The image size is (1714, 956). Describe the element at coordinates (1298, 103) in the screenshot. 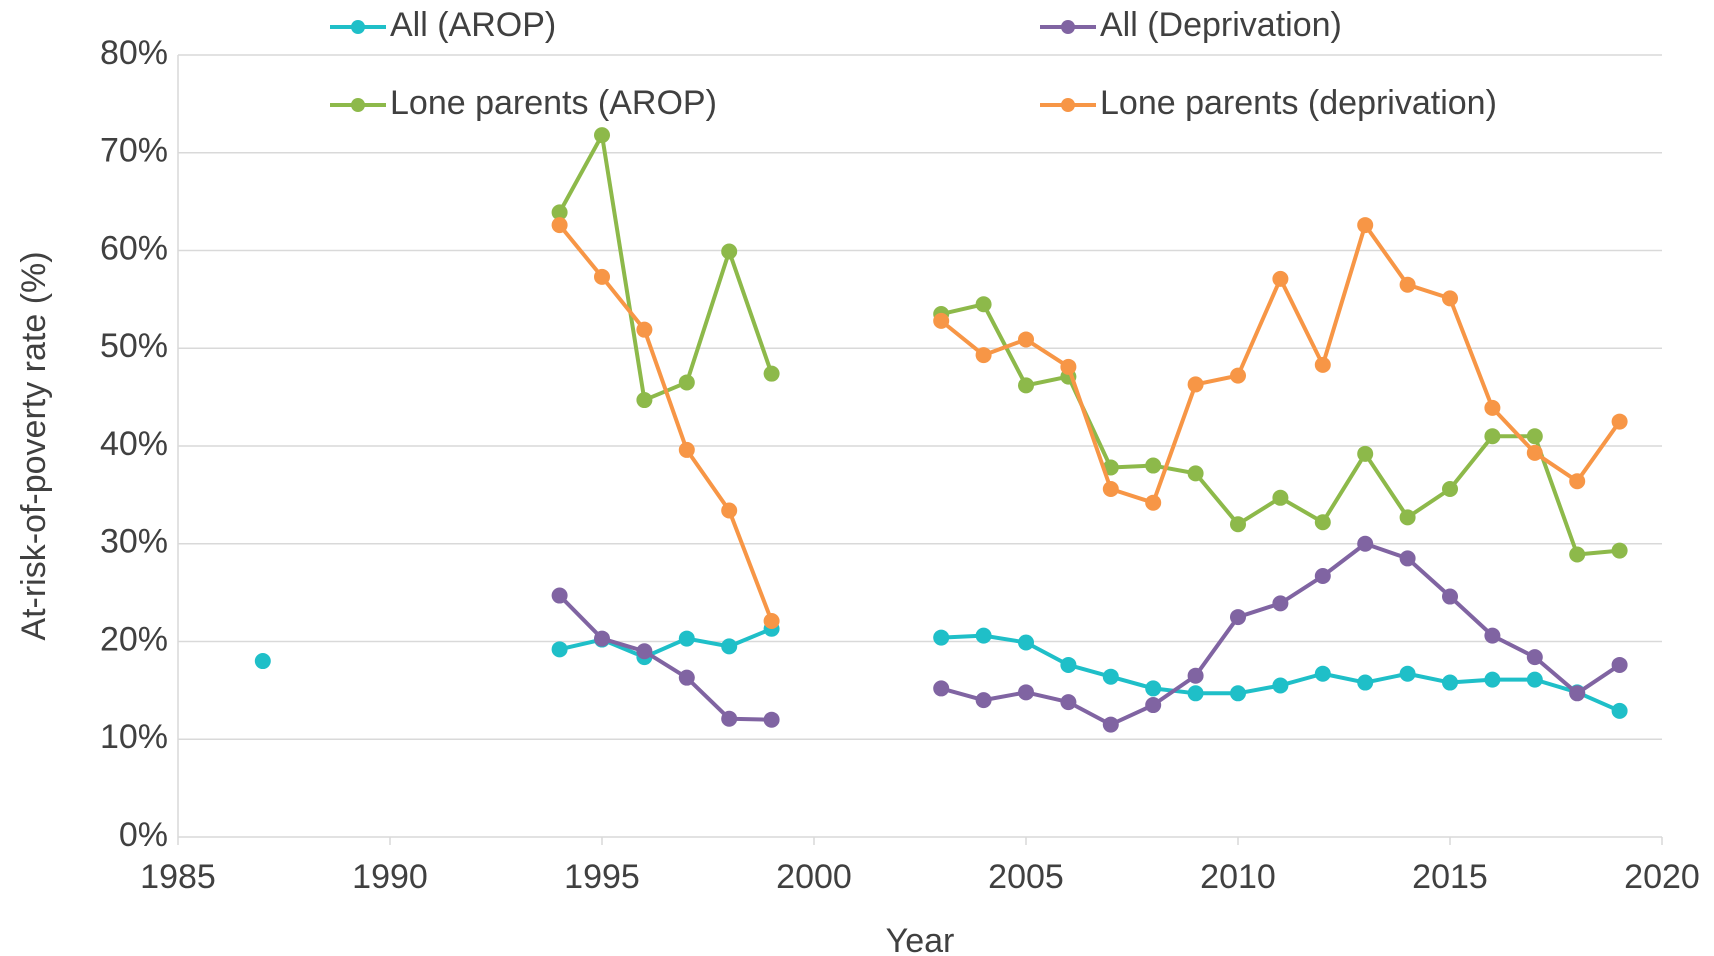

I see `legend-label: Lone parents (deprivation)` at that location.